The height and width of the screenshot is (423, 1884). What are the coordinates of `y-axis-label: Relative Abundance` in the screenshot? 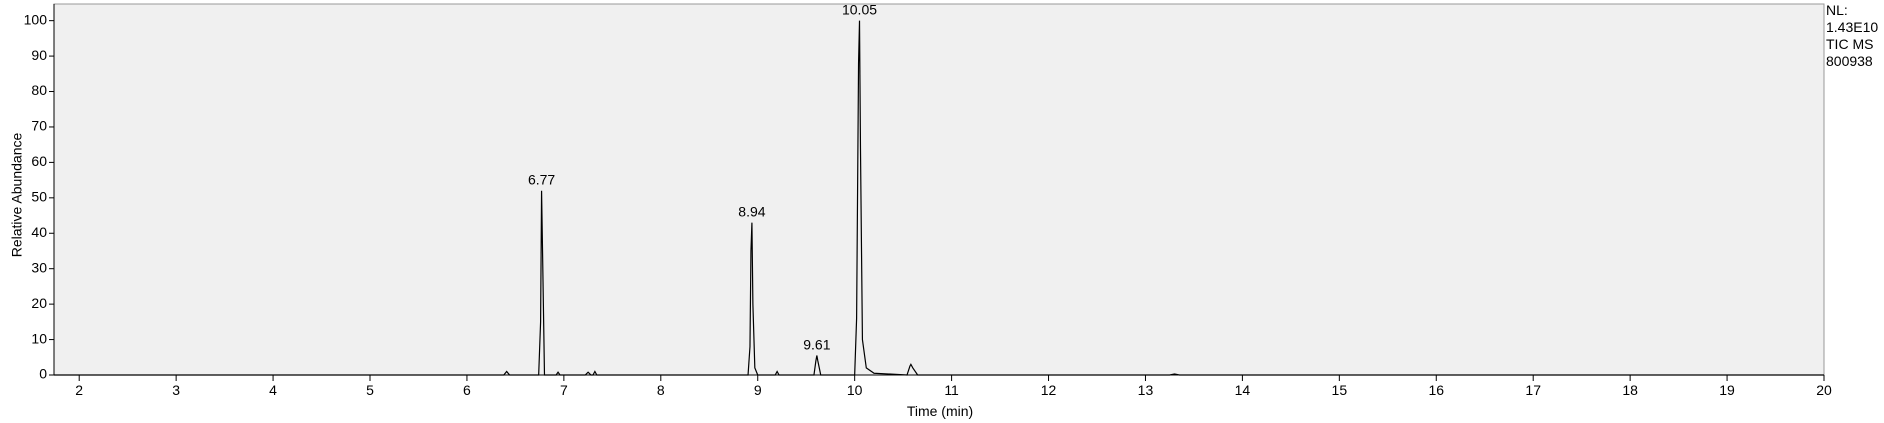 It's located at (17, 195).